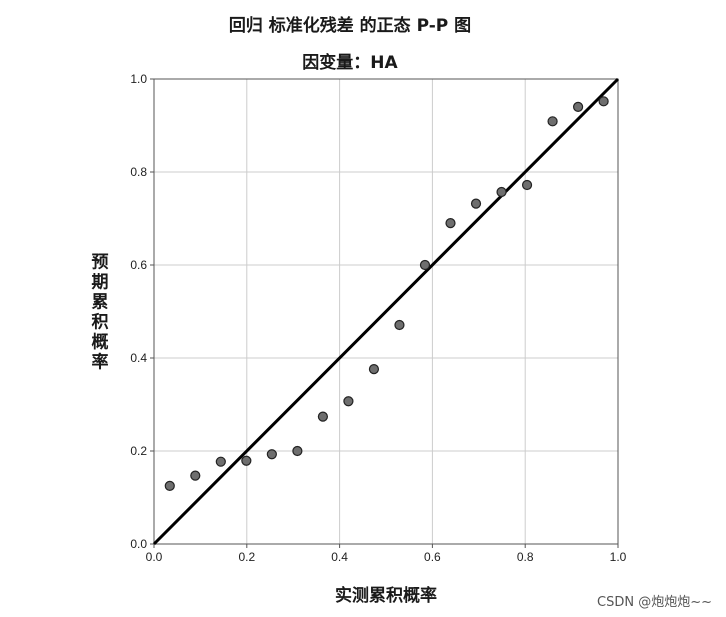 The height and width of the screenshot is (617, 726). What do you see at coordinates (100, 313) in the screenshot?
I see `y-axis-title: 预期累积概率` at bounding box center [100, 313].